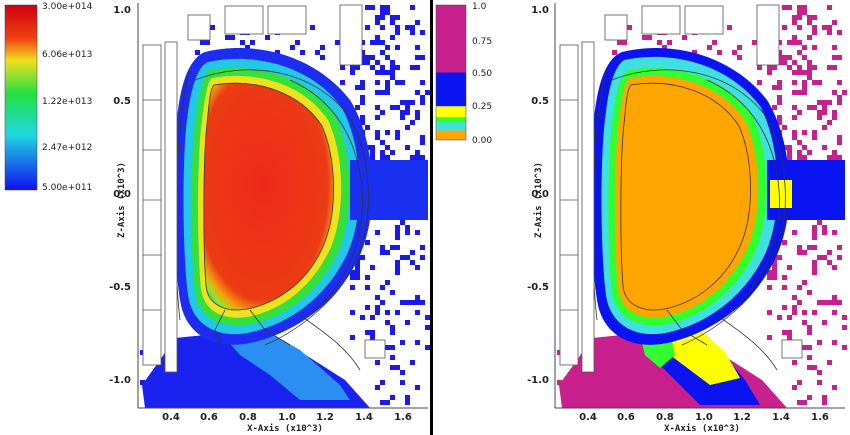 The width and height of the screenshot is (850, 435). I want to click on left-xtick-1.6: 1.6, so click(403, 417).